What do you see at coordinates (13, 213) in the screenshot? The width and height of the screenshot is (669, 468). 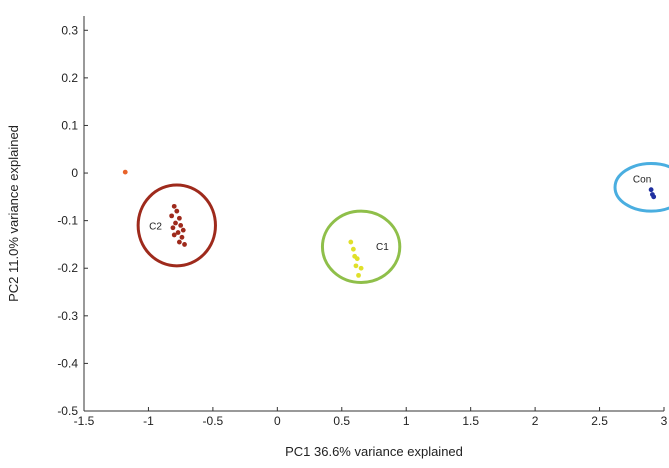 I see `y-axis-title: PC2 11.0% variance explained` at bounding box center [13, 213].